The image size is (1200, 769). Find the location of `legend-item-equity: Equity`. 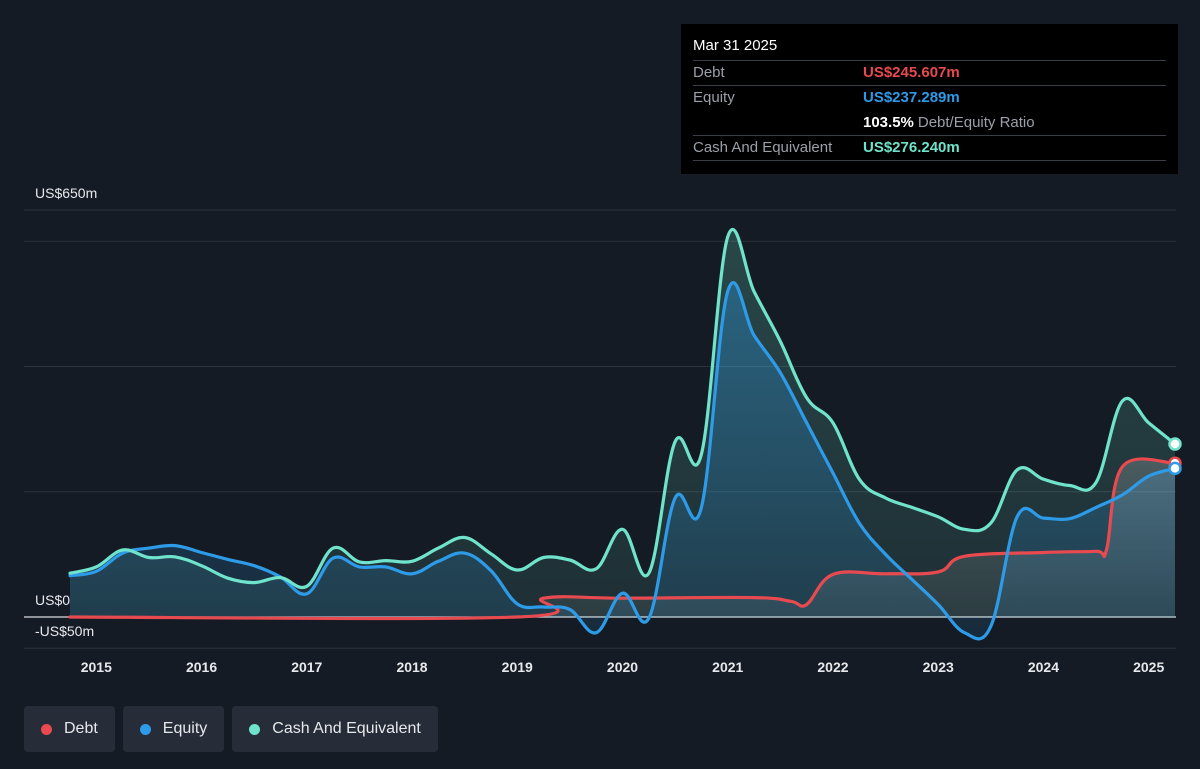

legend-item-equity: Equity is located at coordinates (173, 729).